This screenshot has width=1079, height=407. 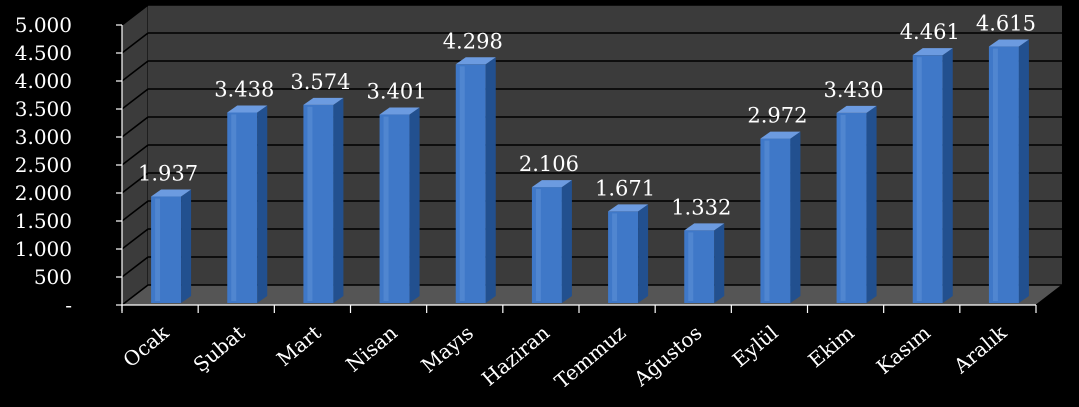 What do you see at coordinates (397, 92) in the screenshot?
I see `data-label: 3.401` at bounding box center [397, 92].